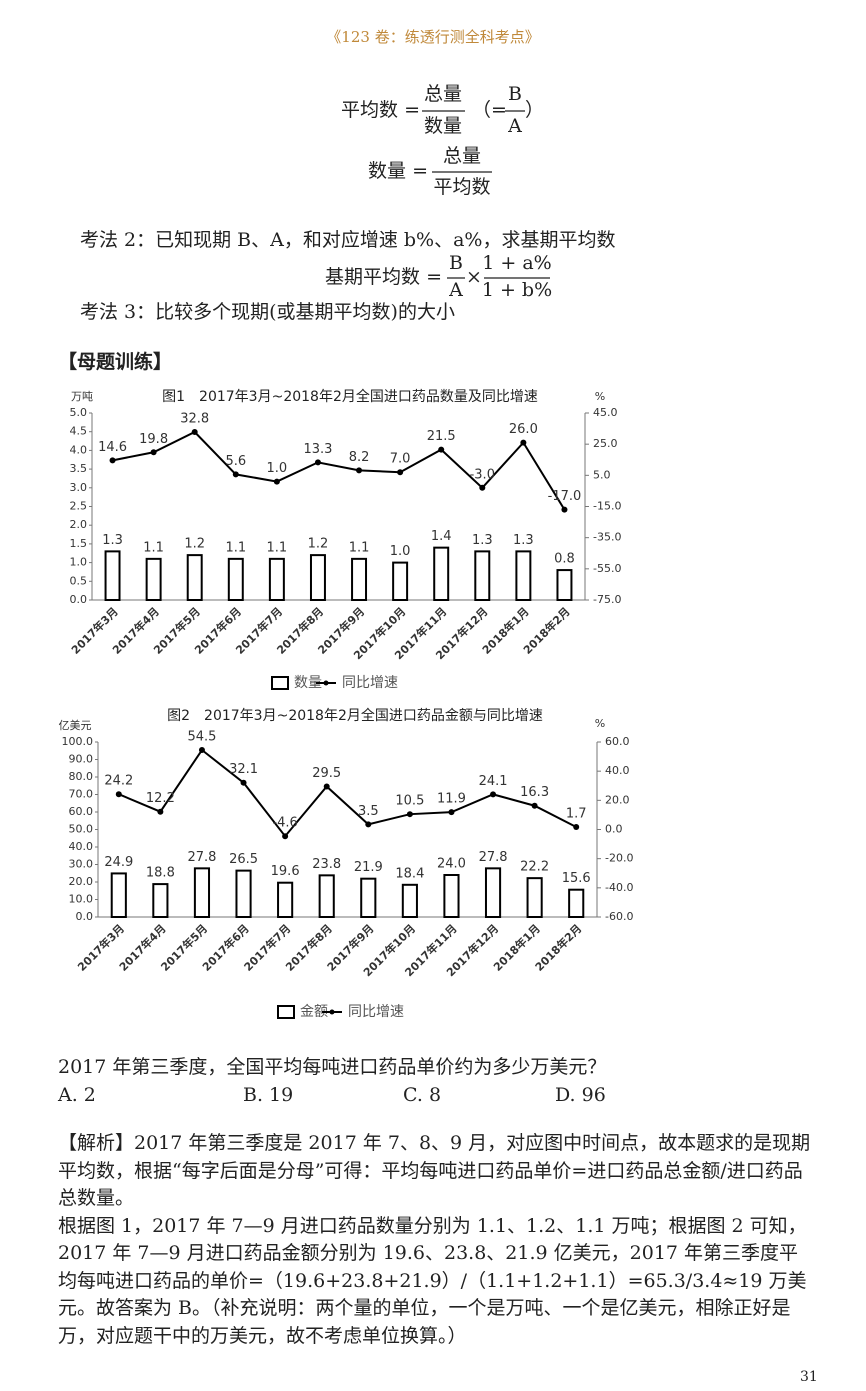 This screenshot has height=1391, width=866. Describe the element at coordinates (617, 770) in the screenshot. I see `y2-tick-label: 40.0` at that location.